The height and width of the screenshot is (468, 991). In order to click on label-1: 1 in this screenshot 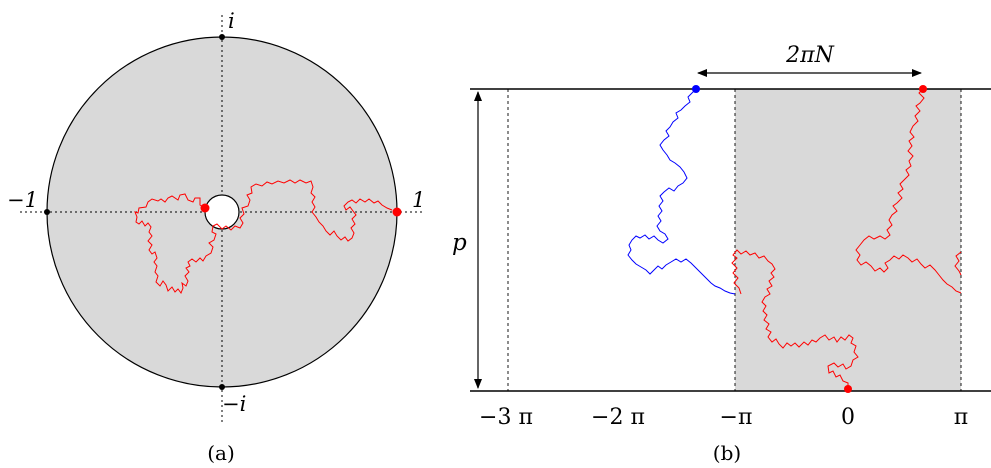, I will do `click(418, 200)`.